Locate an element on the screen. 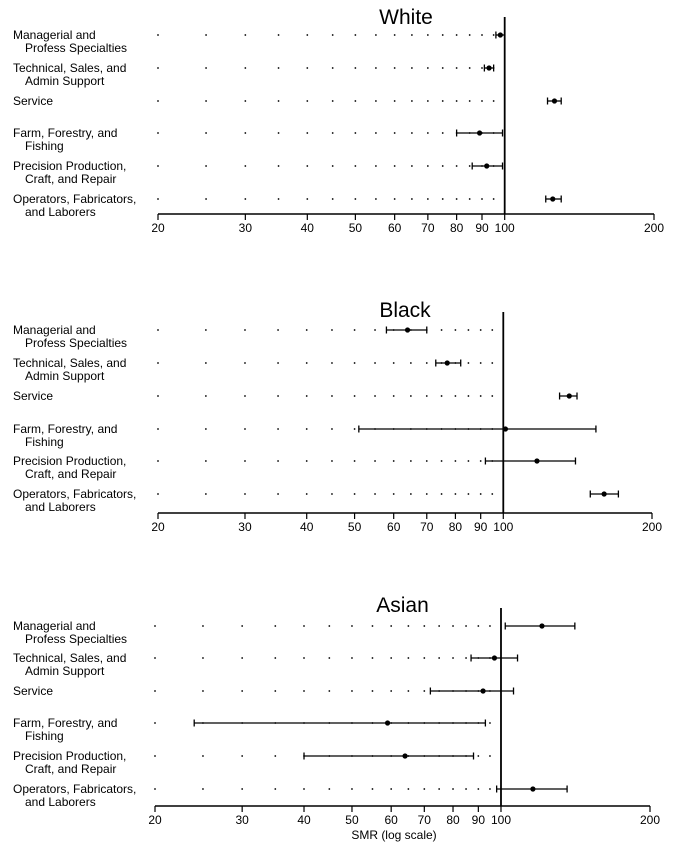  category-label: Farm, Forestry, and is located at coordinates (65, 723).